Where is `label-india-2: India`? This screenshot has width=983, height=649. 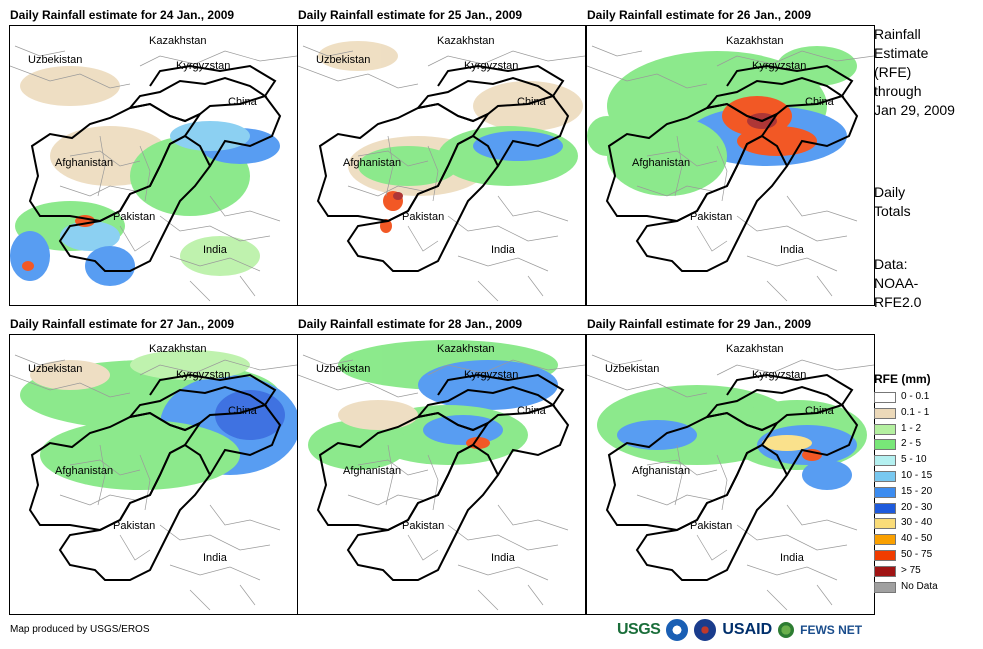 label-india-2: India is located at coordinates (503, 250).